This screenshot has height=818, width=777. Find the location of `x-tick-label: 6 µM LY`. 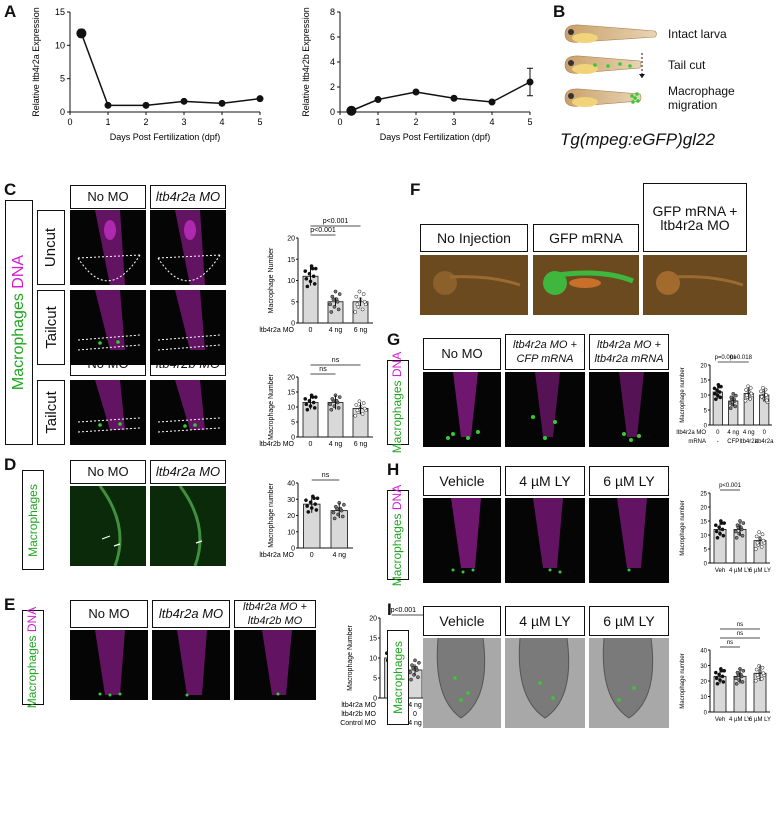

x-tick-label: 6 µM LY is located at coordinates (760, 571).